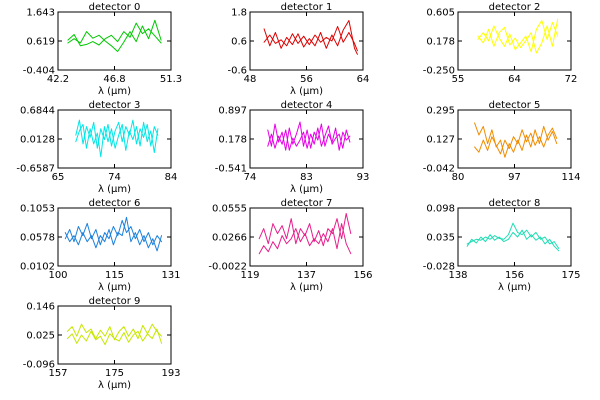  I want to click on panel-title: detector 1, so click(307, 7).